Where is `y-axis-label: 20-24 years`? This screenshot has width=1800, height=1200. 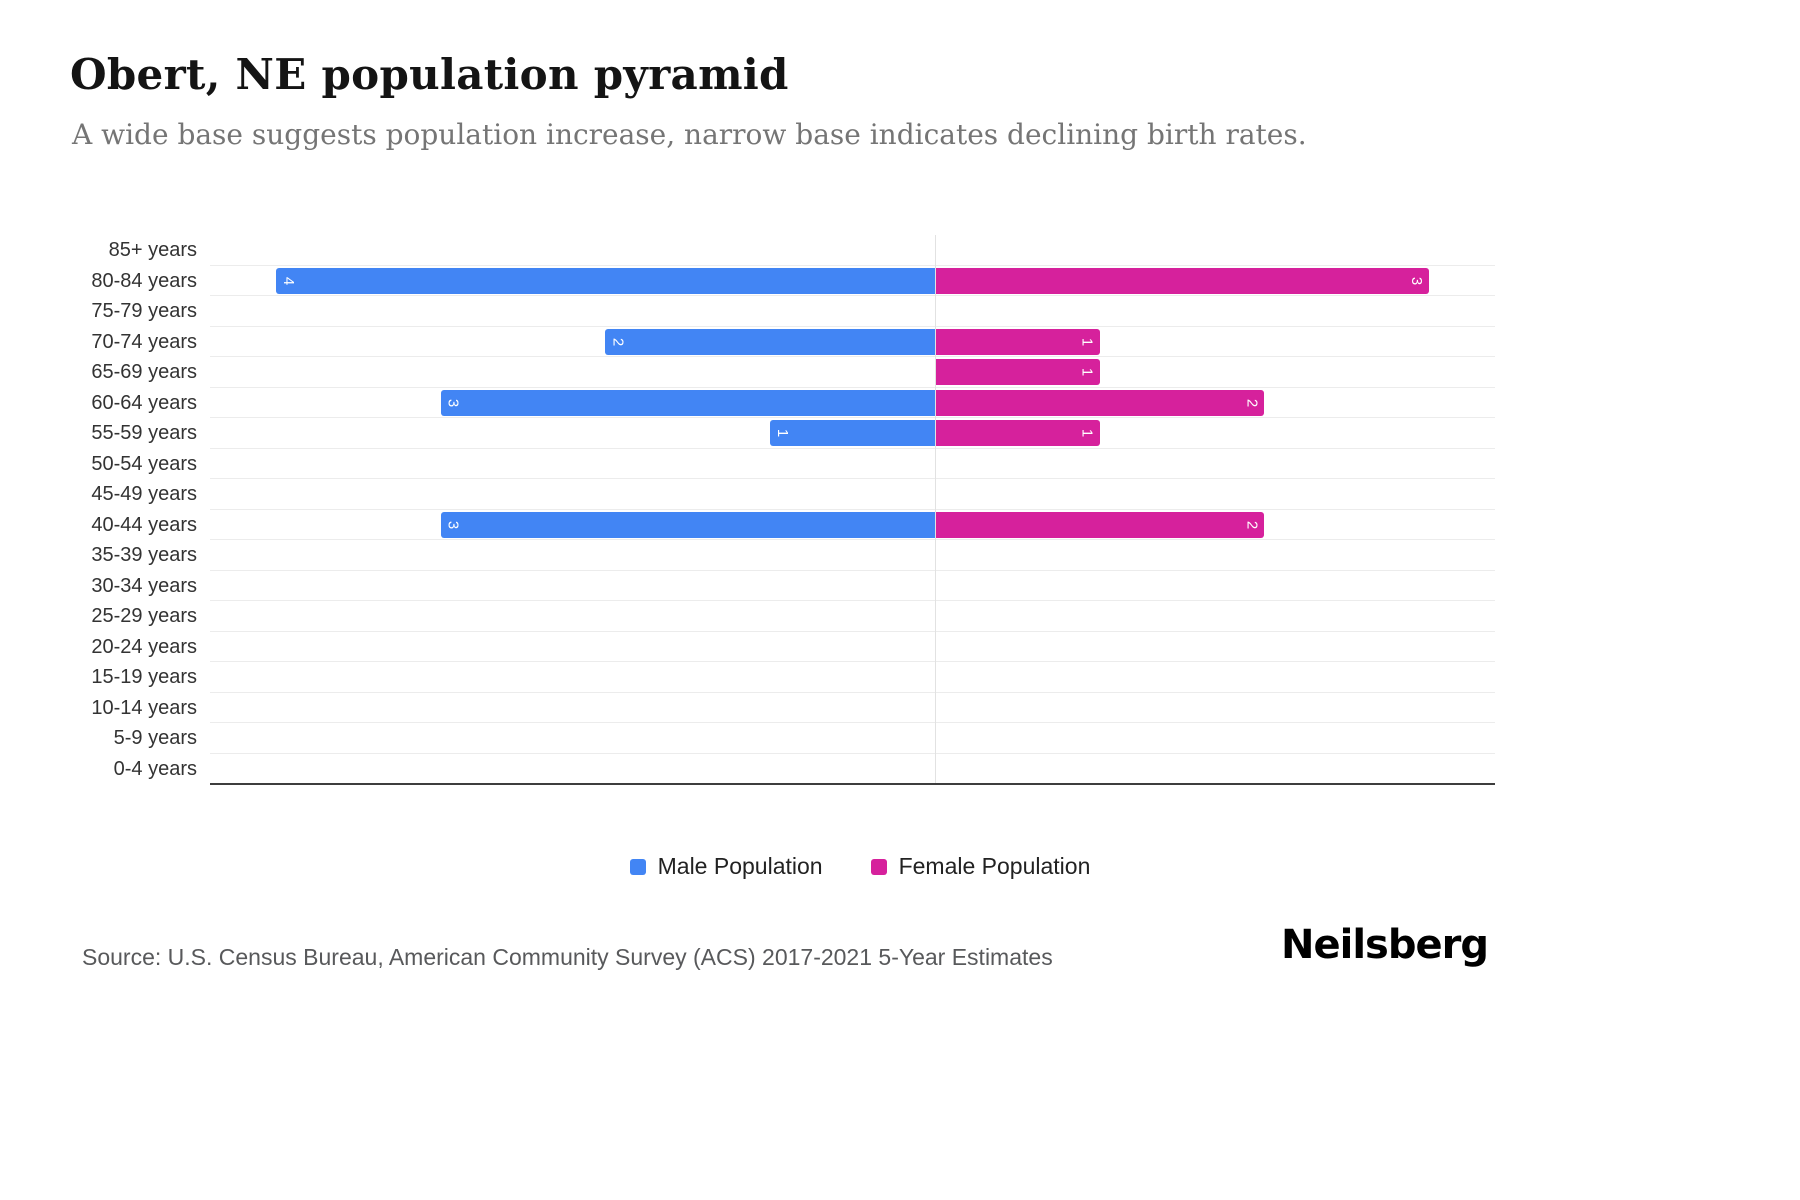
y-axis-label: 20-24 years is located at coordinates (144, 646).